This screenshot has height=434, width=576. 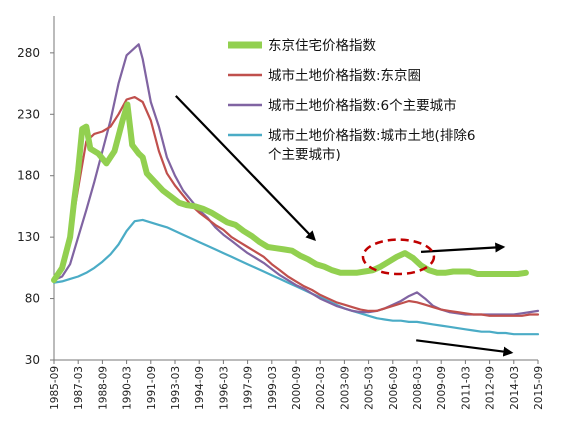 What do you see at coordinates (128, 388) in the screenshot?
I see `x-tick-label: 1990-03` at bounding box center [128, 388].